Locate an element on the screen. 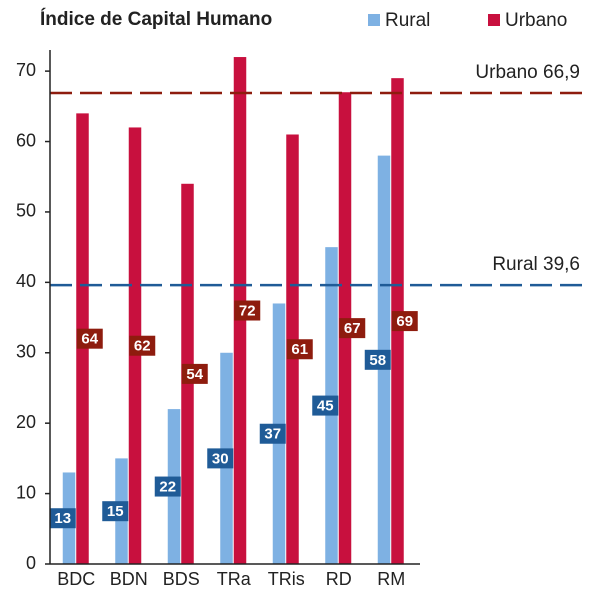  y-tick-label: 20 is located at coordinates (26, 422).